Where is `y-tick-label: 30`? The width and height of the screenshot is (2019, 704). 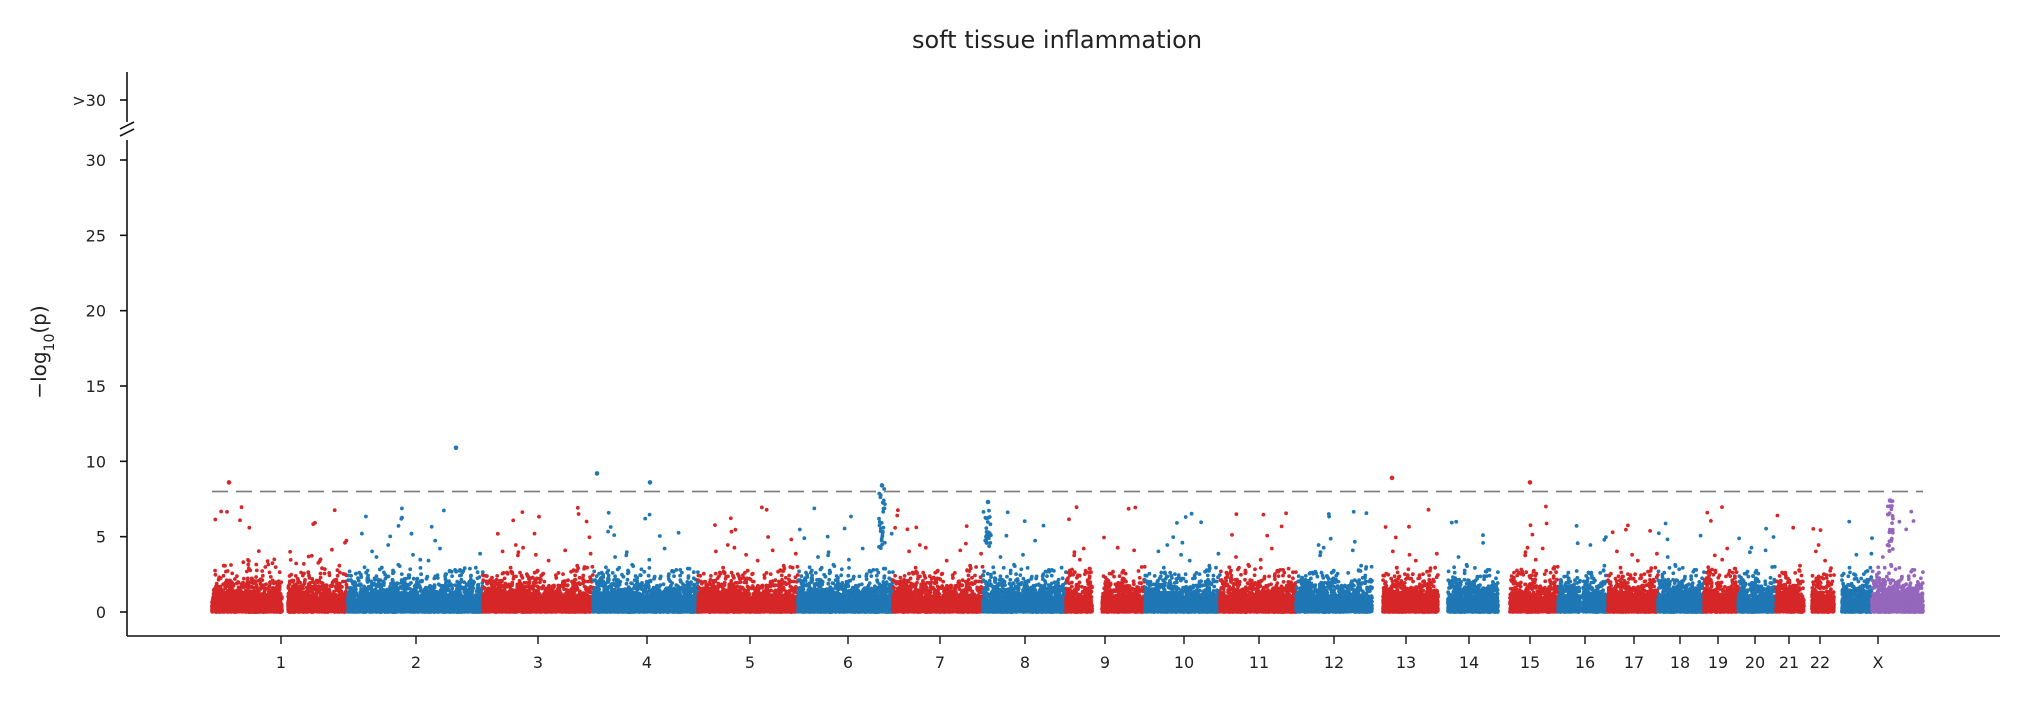 y-tick-label: 30 is located at coordinates (96, 160).